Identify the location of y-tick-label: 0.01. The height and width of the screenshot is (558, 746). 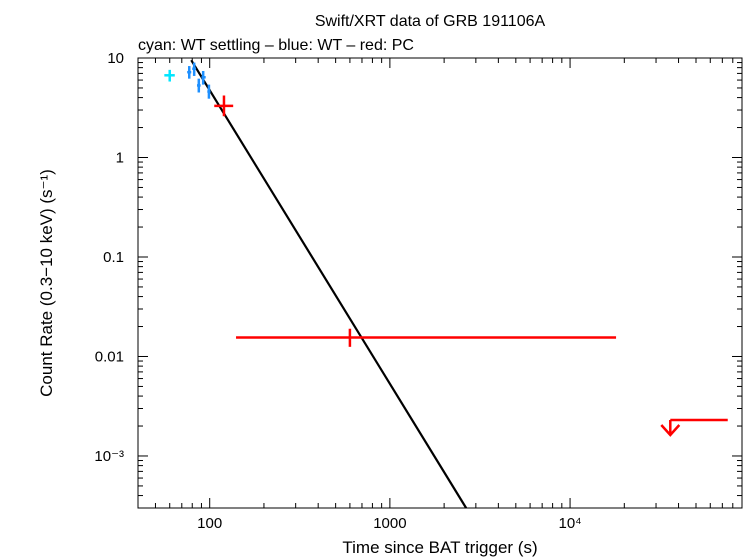
(109, 356).